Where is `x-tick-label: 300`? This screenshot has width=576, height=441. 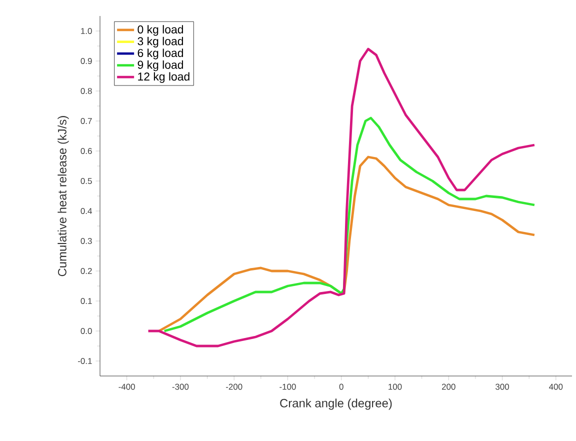
x-tick-label: 300 is located at coordinates (502, 387).